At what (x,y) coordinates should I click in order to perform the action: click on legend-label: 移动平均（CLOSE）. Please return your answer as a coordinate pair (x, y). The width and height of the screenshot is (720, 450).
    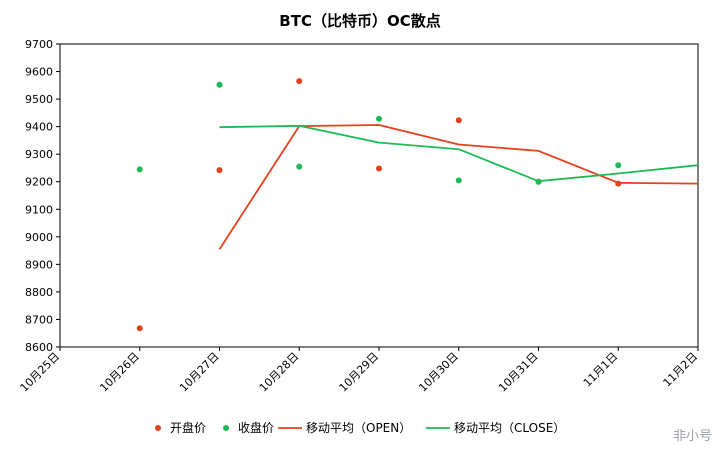
    Looking at the image, I should click on (509, 428).